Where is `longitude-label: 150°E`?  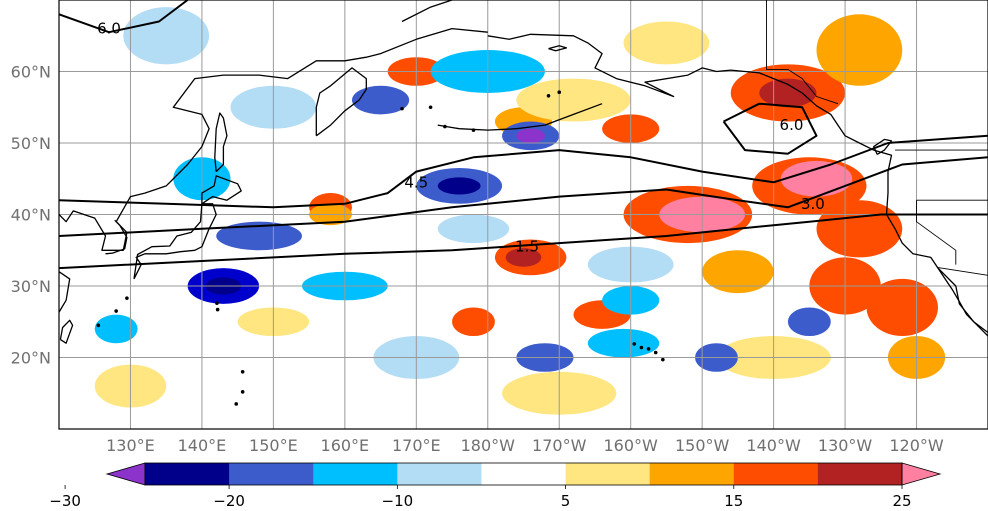 longitude-label: 150°E is located at coordinates (273, 445).